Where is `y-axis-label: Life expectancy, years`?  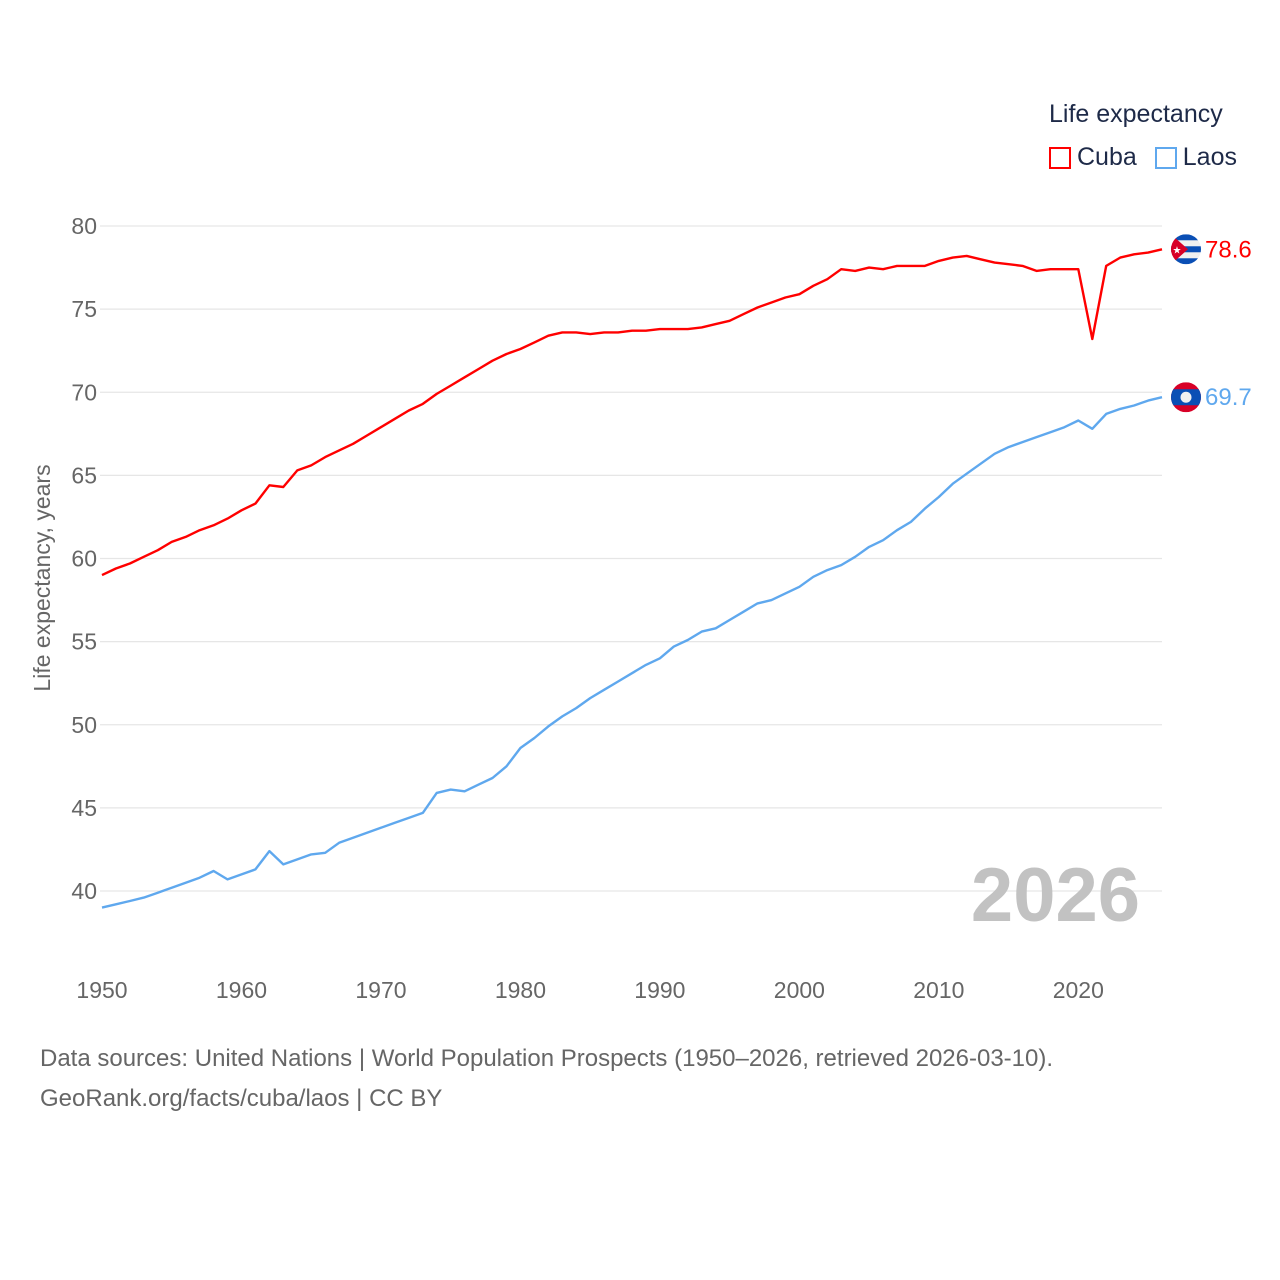
y-axis-label: Life expectancy, years is located at coordinates (42, 577).